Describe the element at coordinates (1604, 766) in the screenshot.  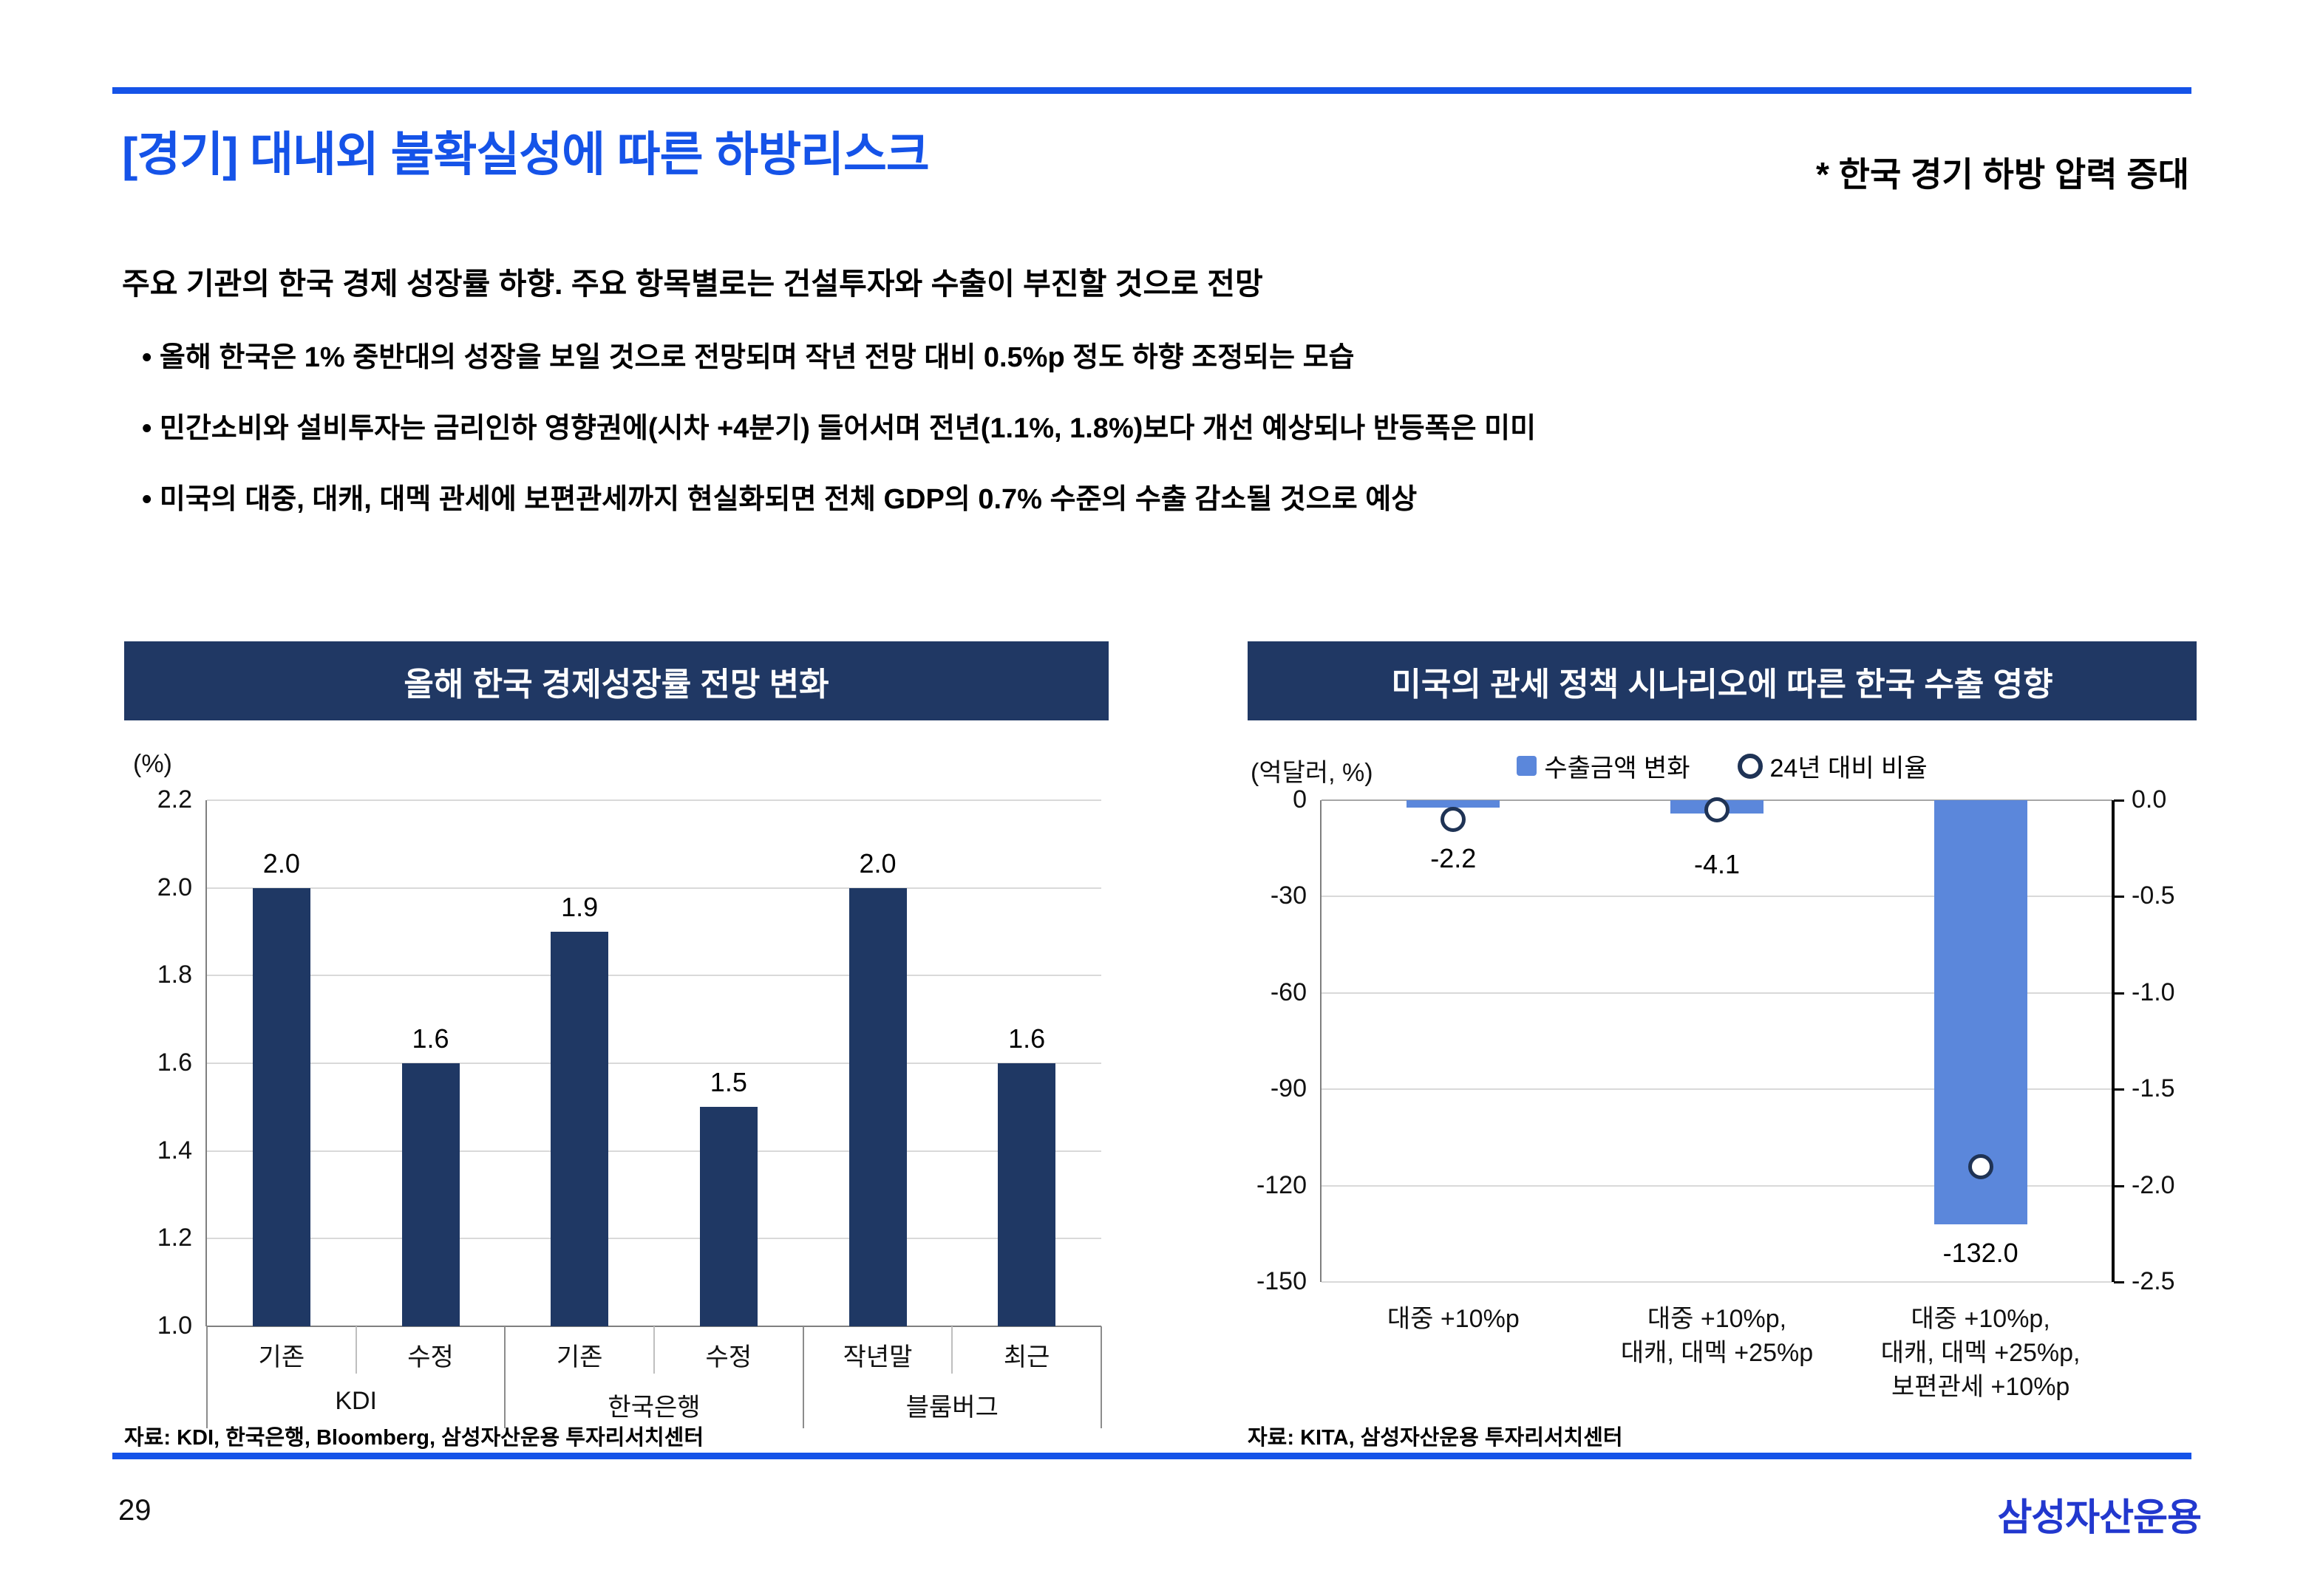
I see `legend-item: 수출금액 변화` at that location.